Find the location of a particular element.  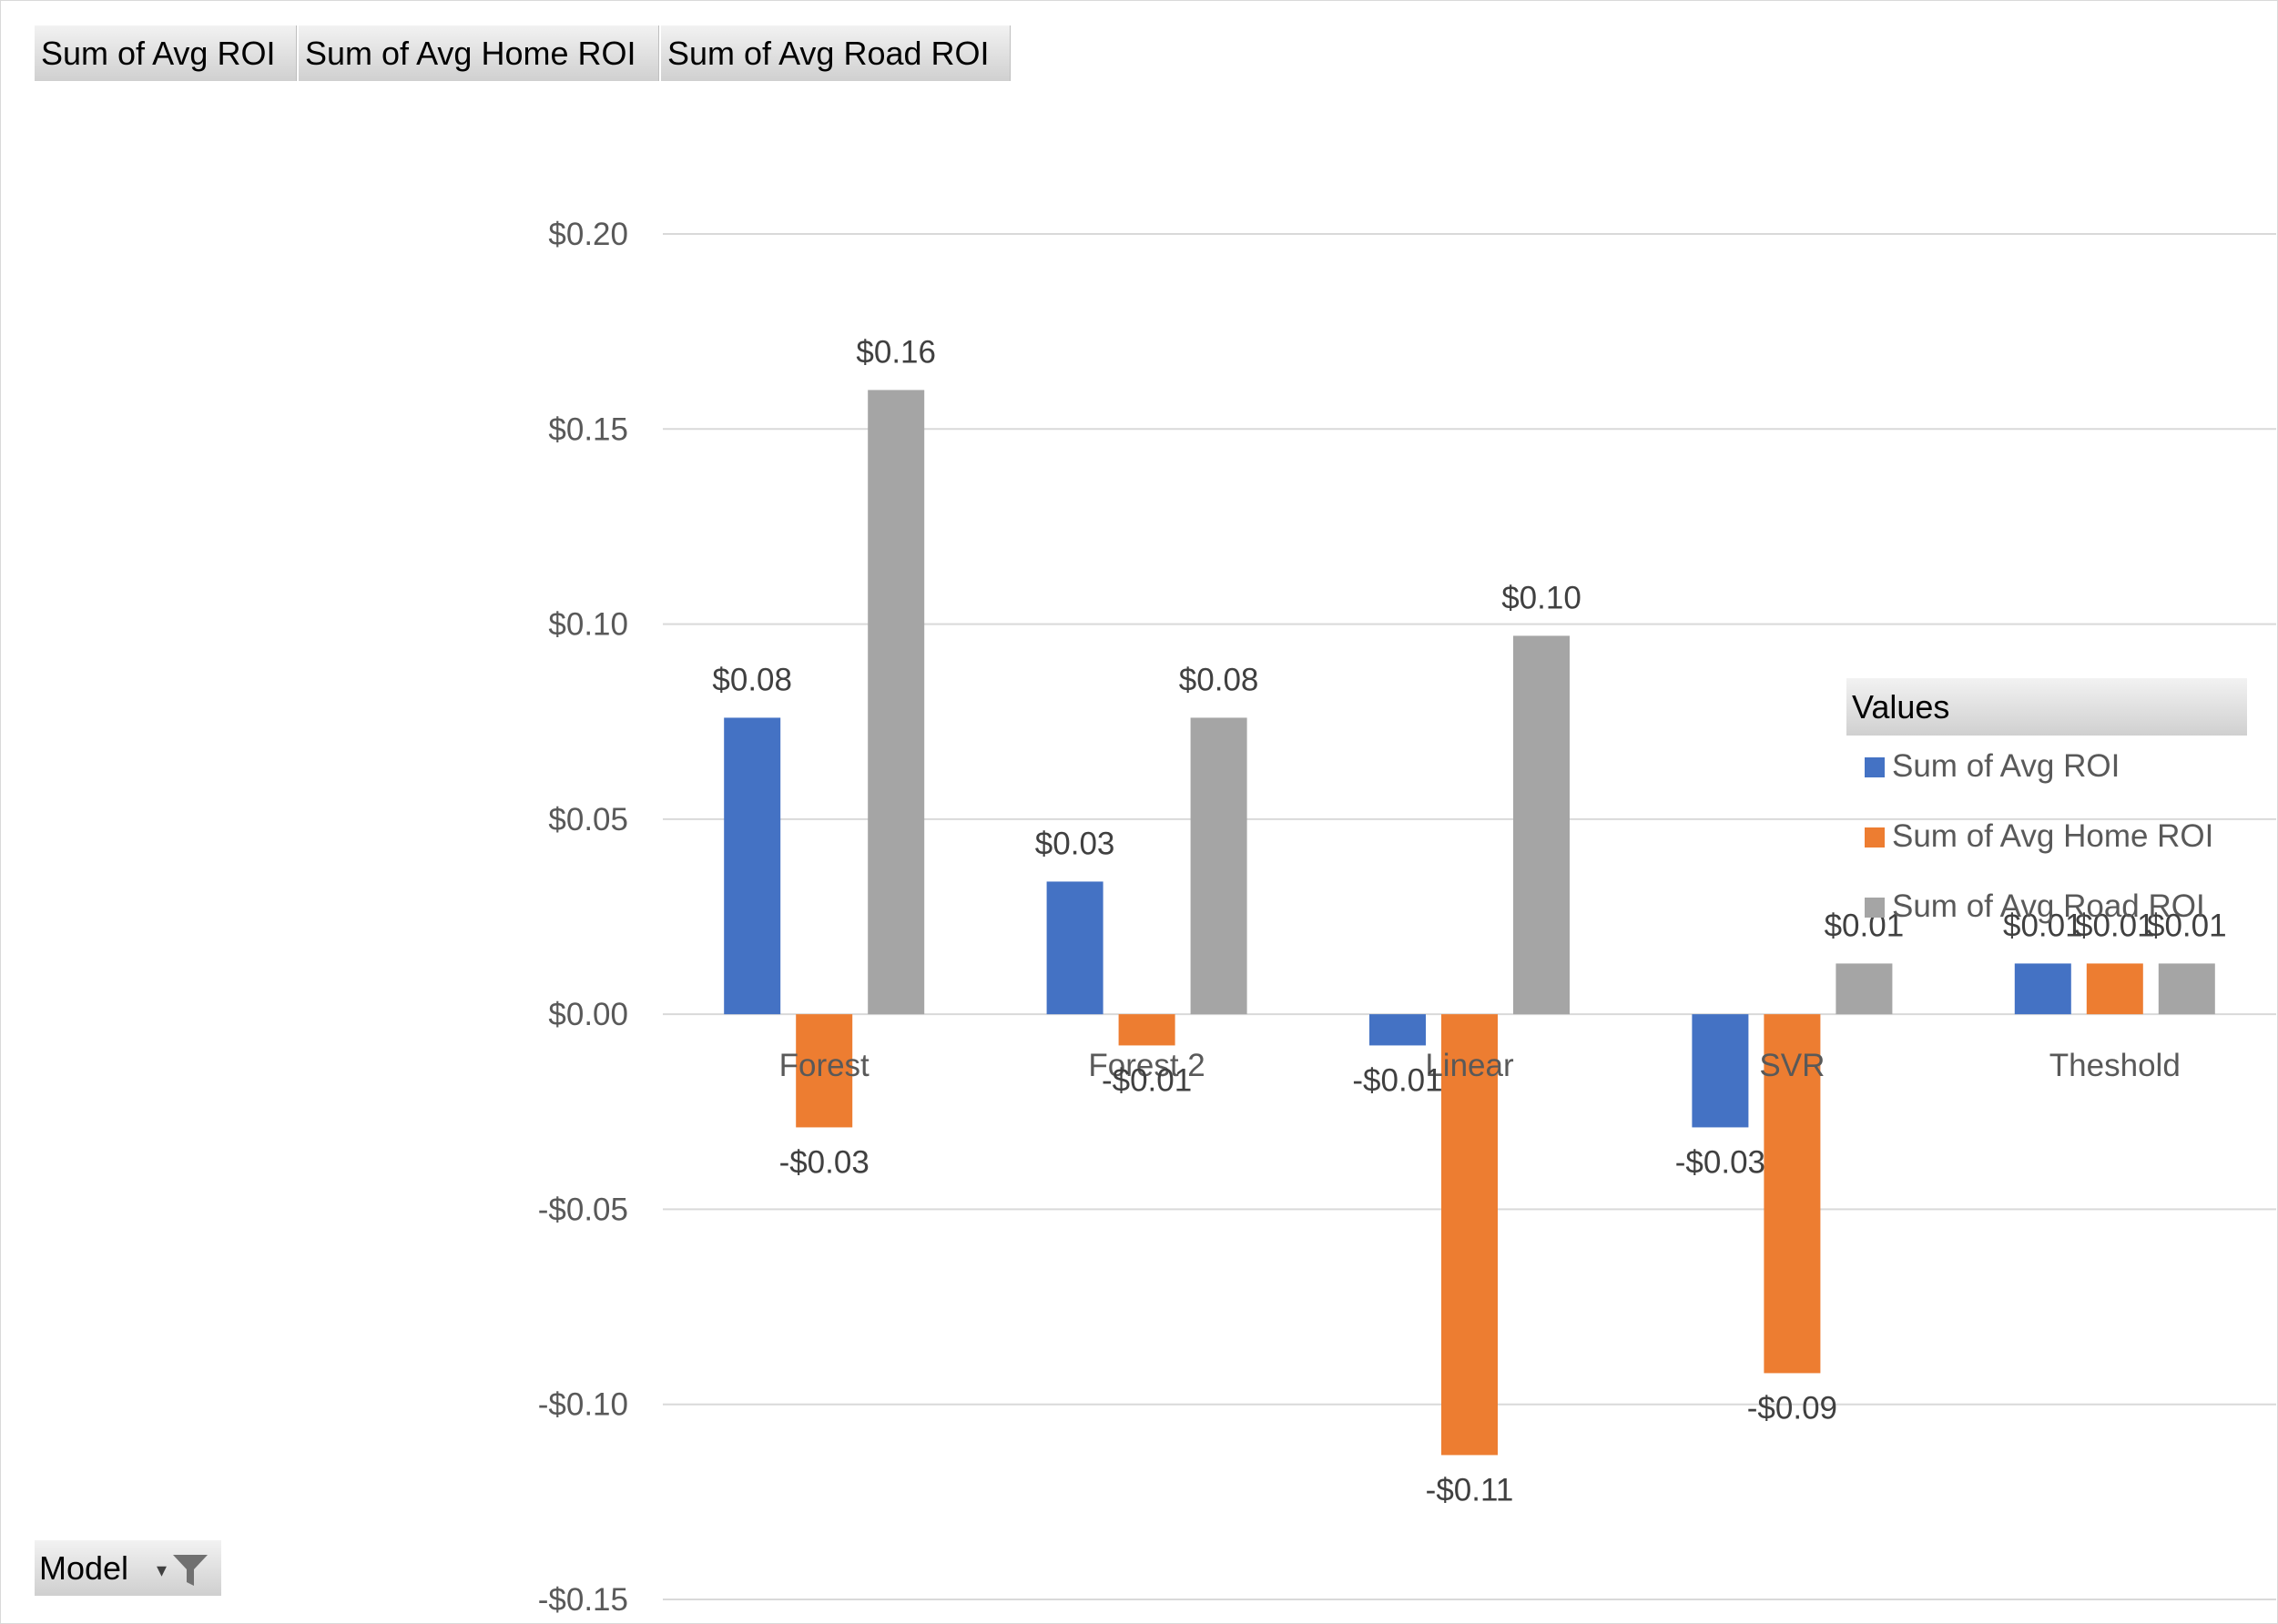

category-label: Forest is located at coordinates (825, 1065).